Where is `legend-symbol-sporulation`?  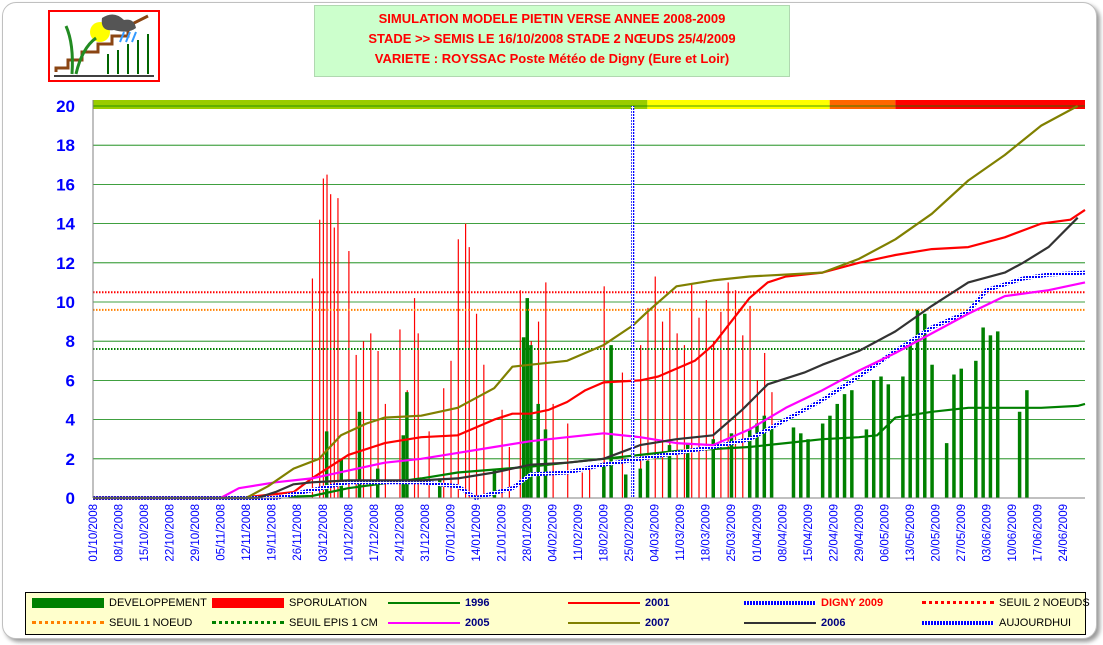
legend-symbol-sporulation is located at coordinates (248, 603).